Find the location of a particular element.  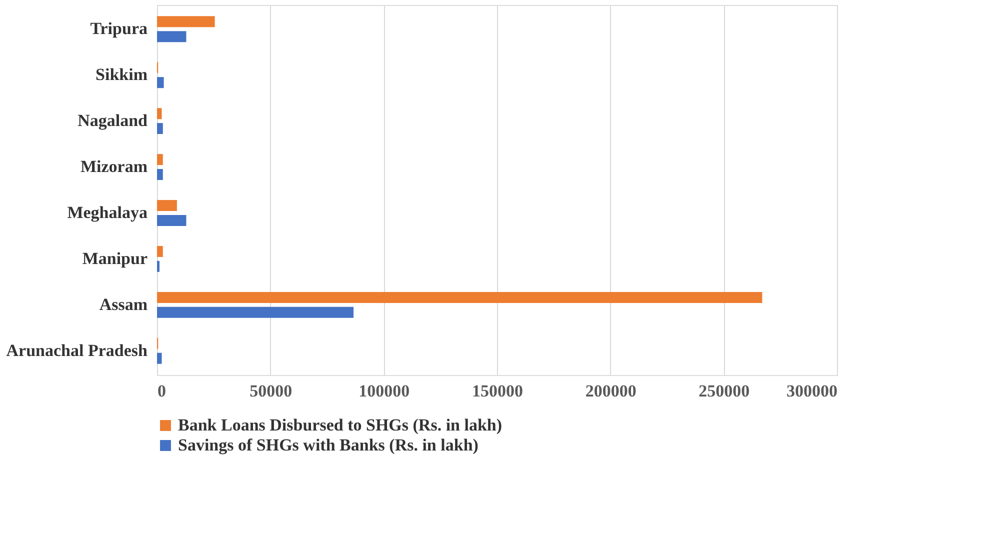

legend-label: Bank Loans Disbursed to SHGs (Rs. in lakh) is located at coordinates (340, 425).